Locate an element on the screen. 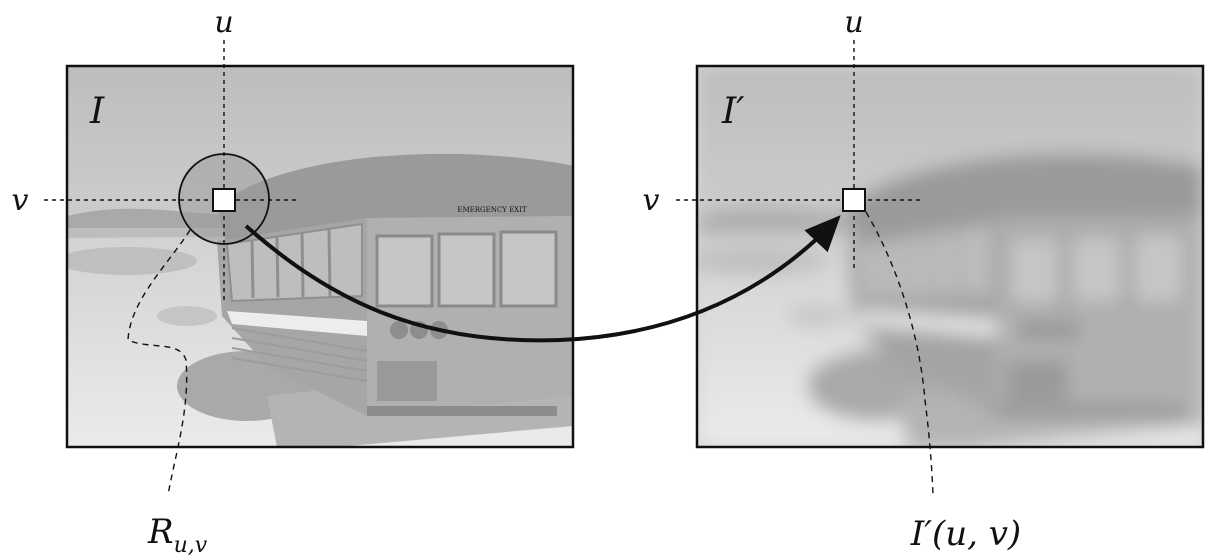  source-pixel-marker is located at coordinates (224, 200).